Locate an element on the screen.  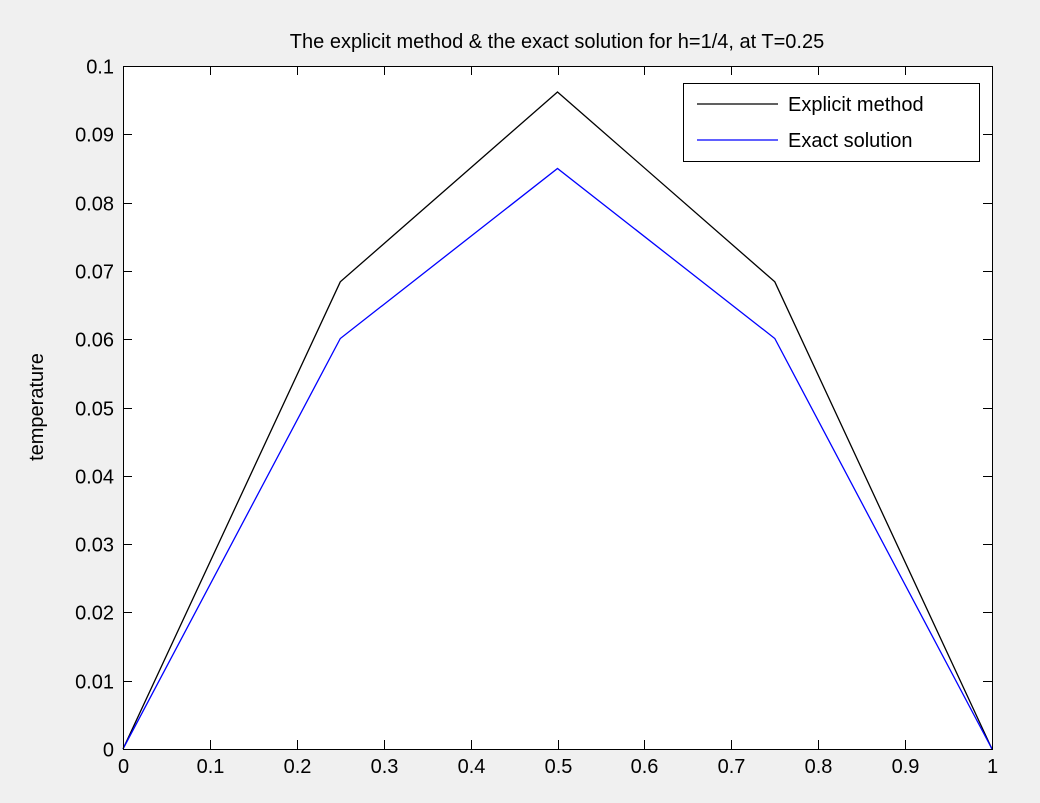
x-tick-label: 0.2 is located at coordinates (298, 767).